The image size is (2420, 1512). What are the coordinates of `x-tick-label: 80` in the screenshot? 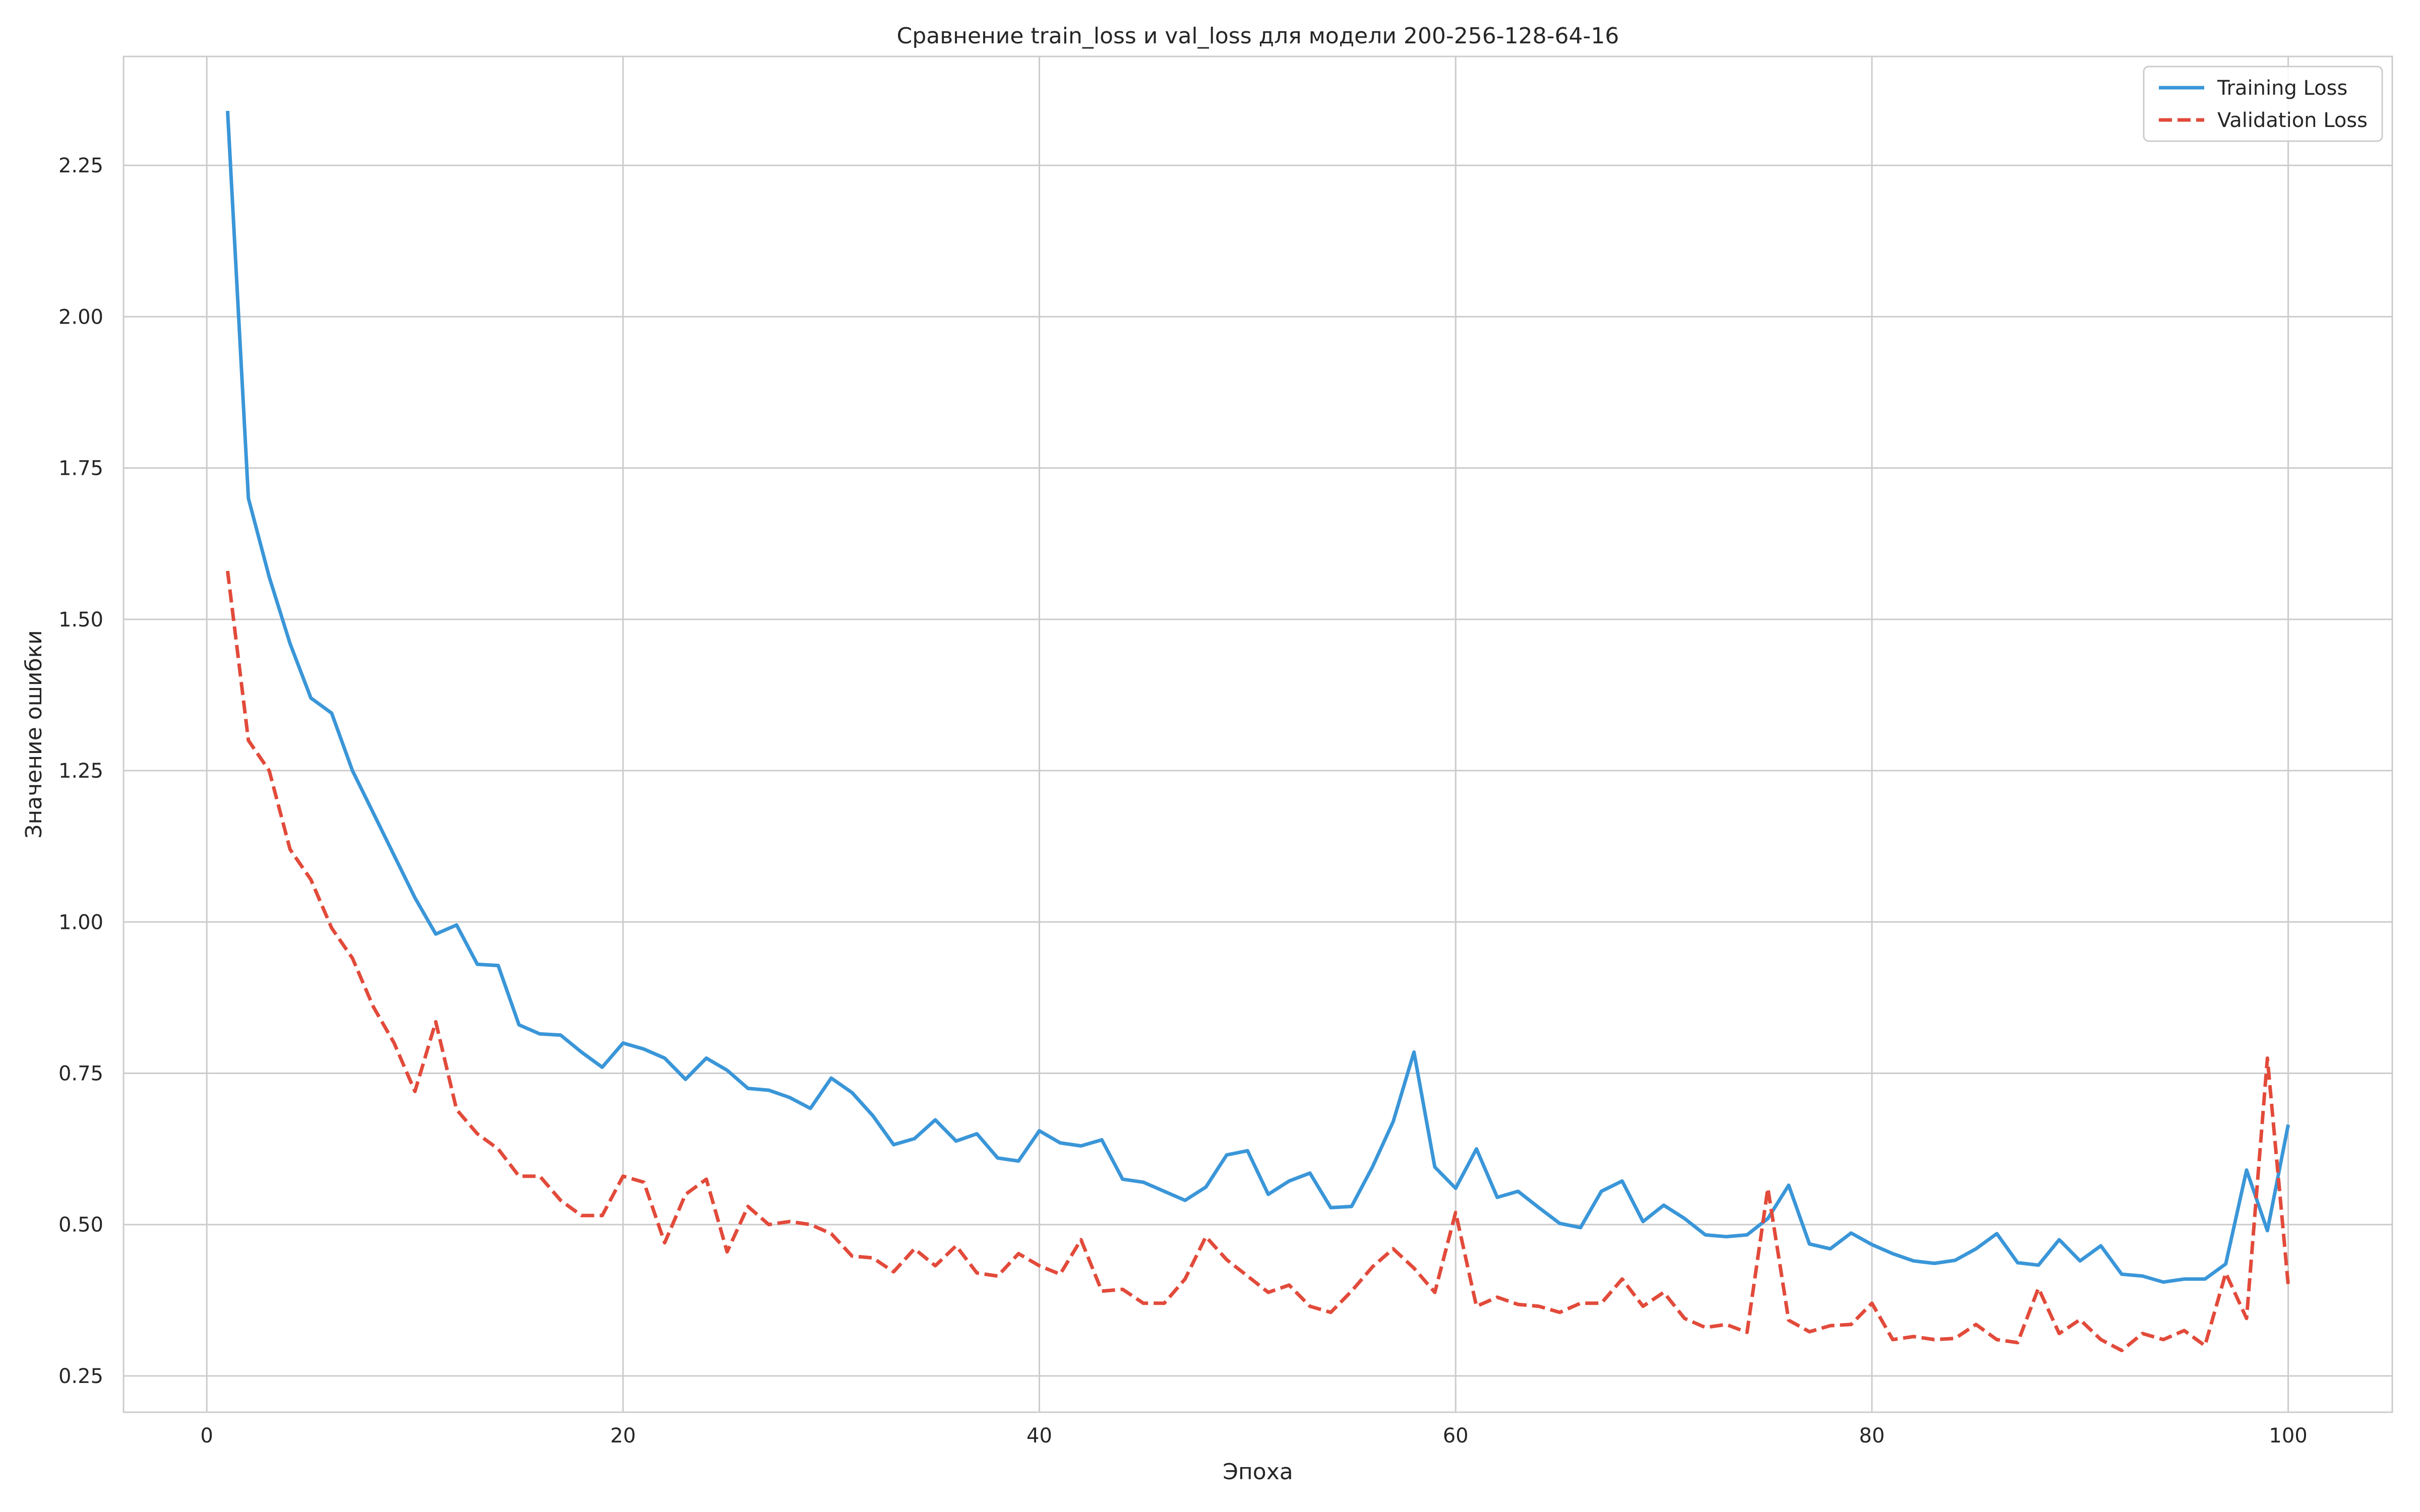 It's located at (1872, 1435).